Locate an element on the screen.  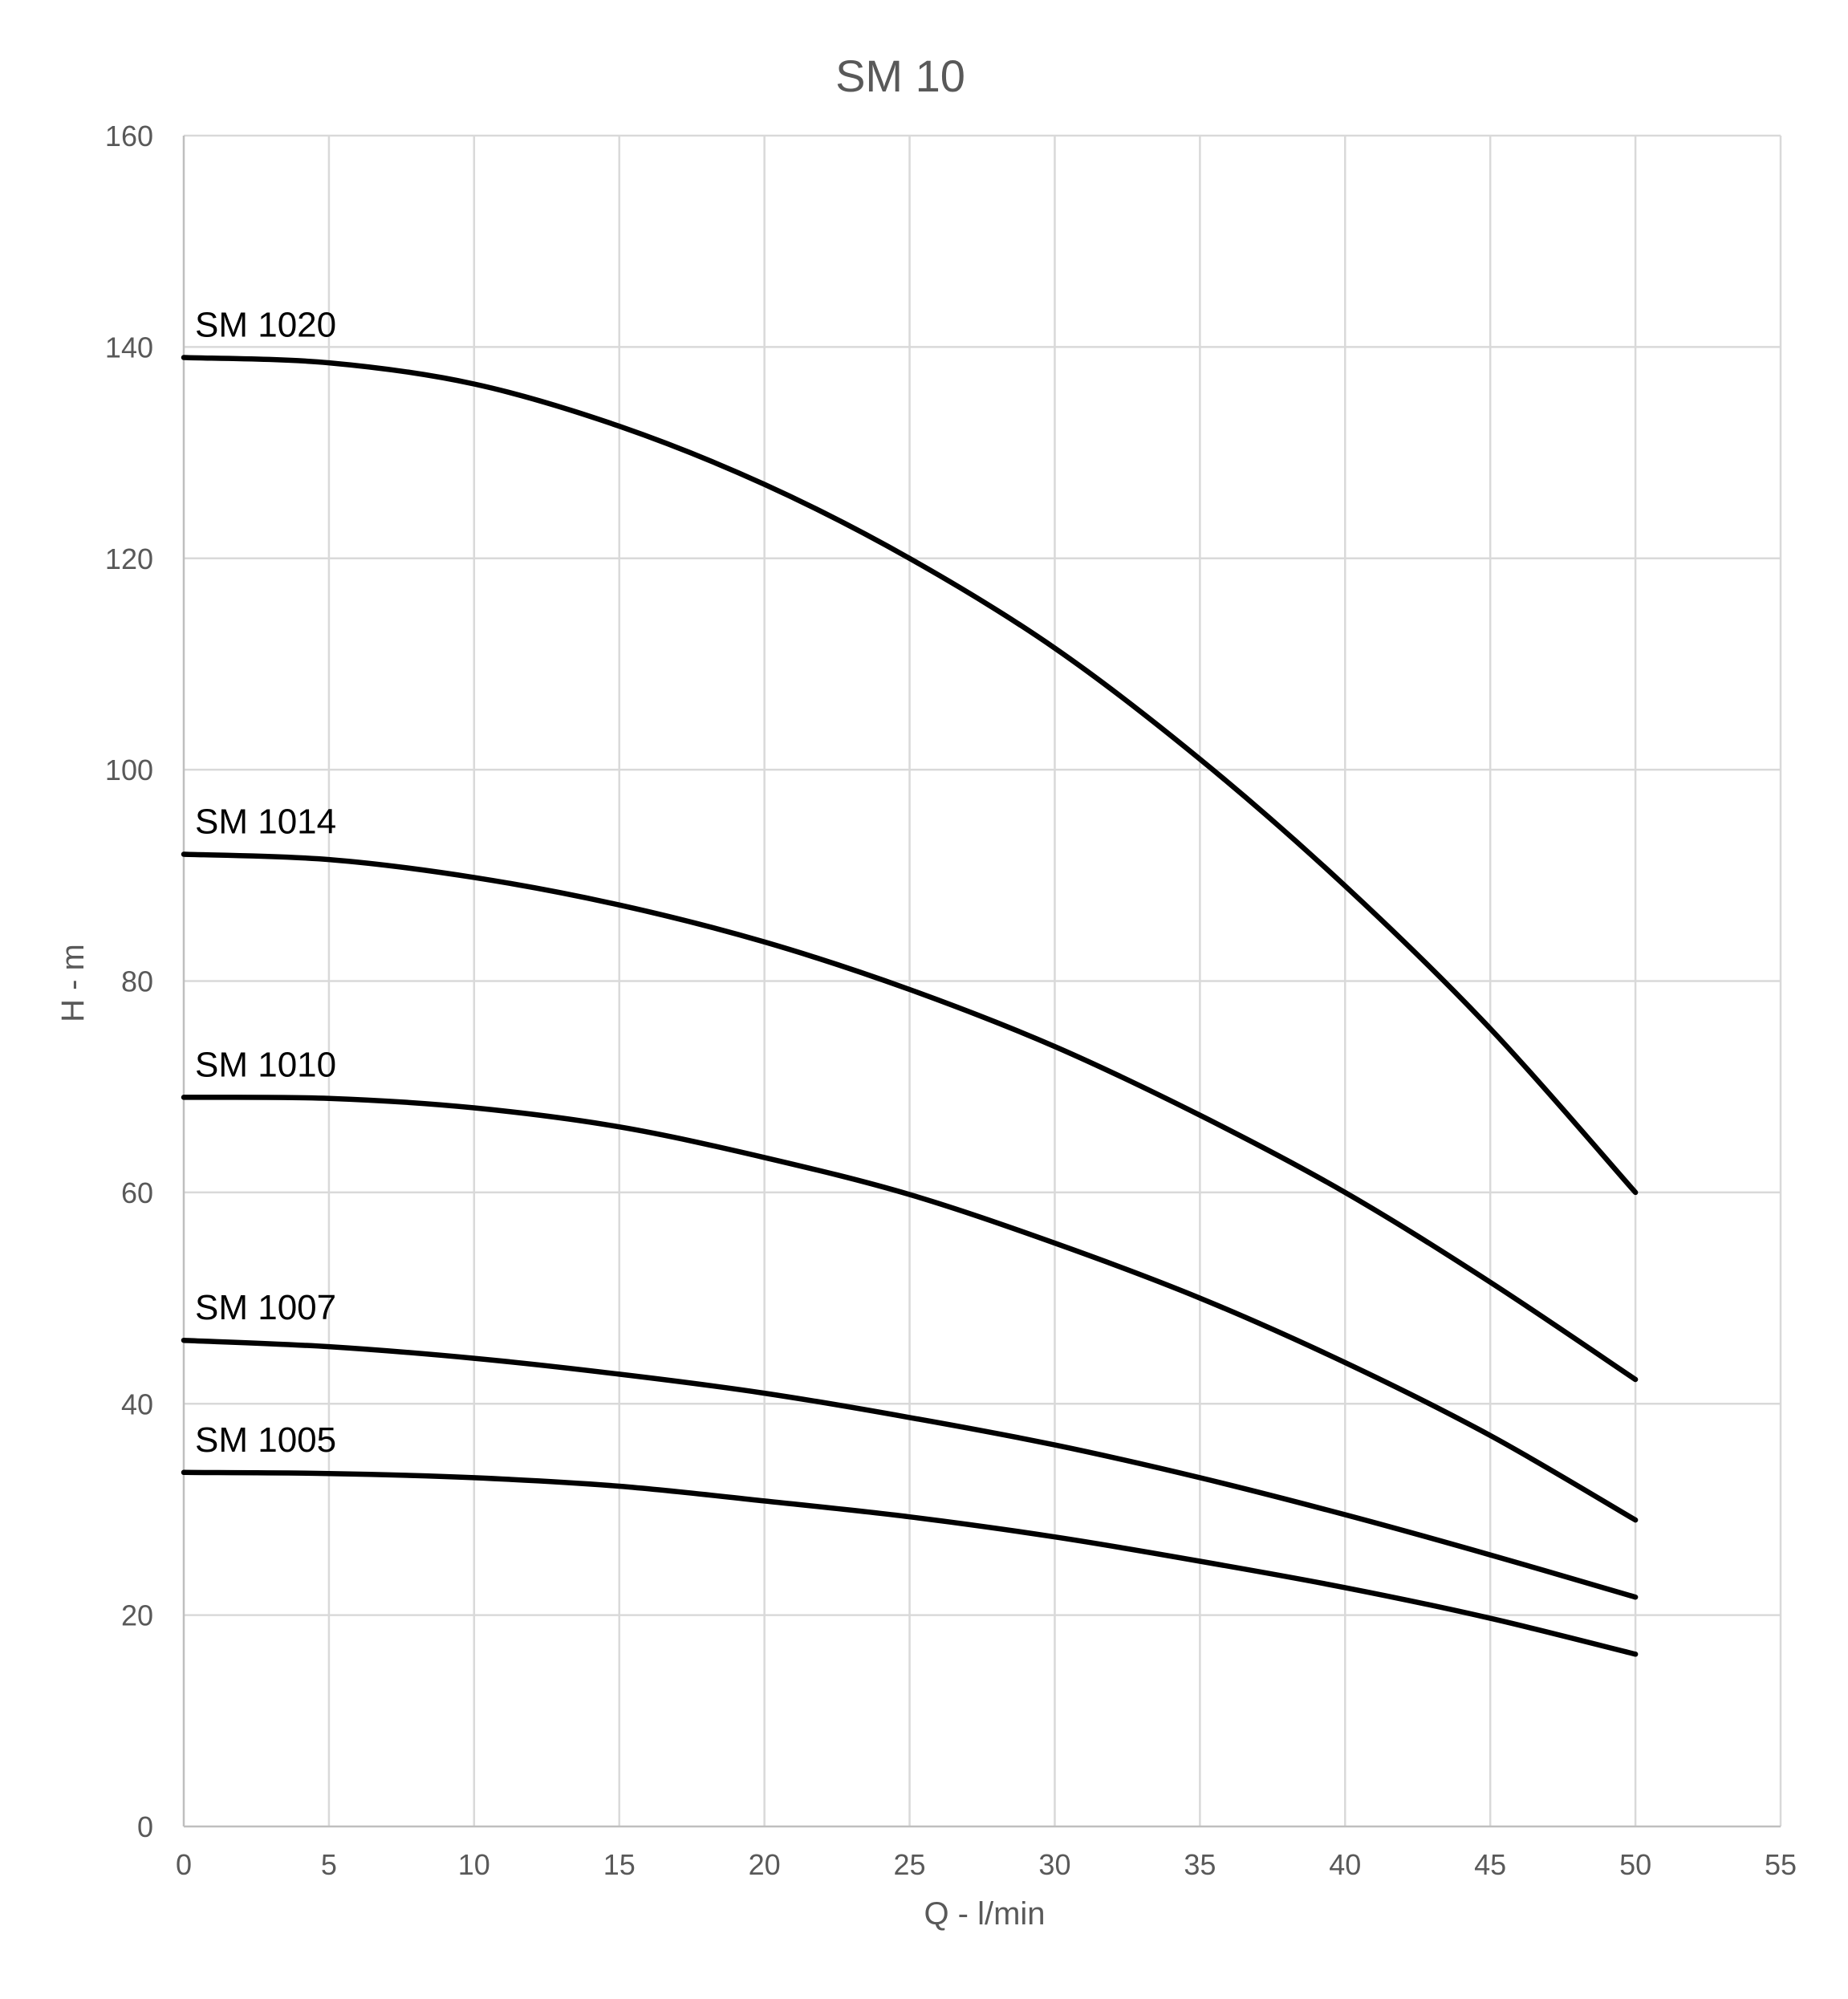
x-tick-label: 10 is located at coordinates (474, 1865).